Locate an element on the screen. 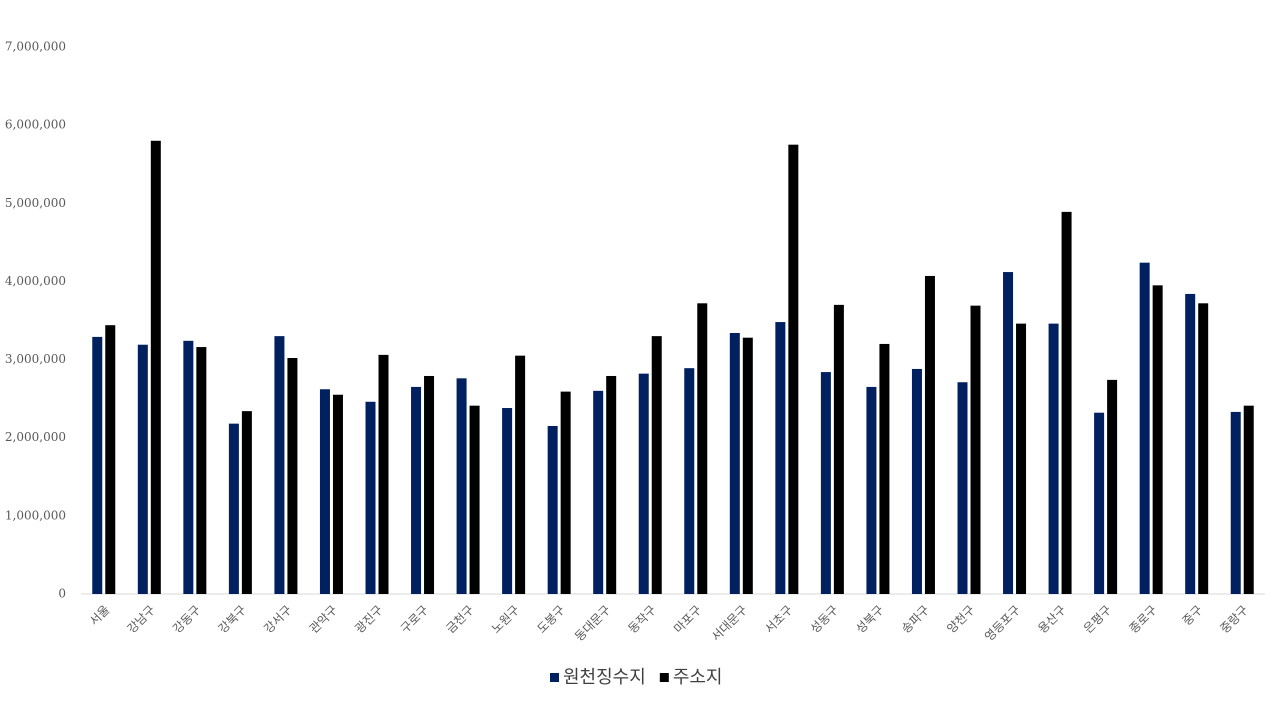  x-tick-label: 금천구 is located at coordinates (460, 619).